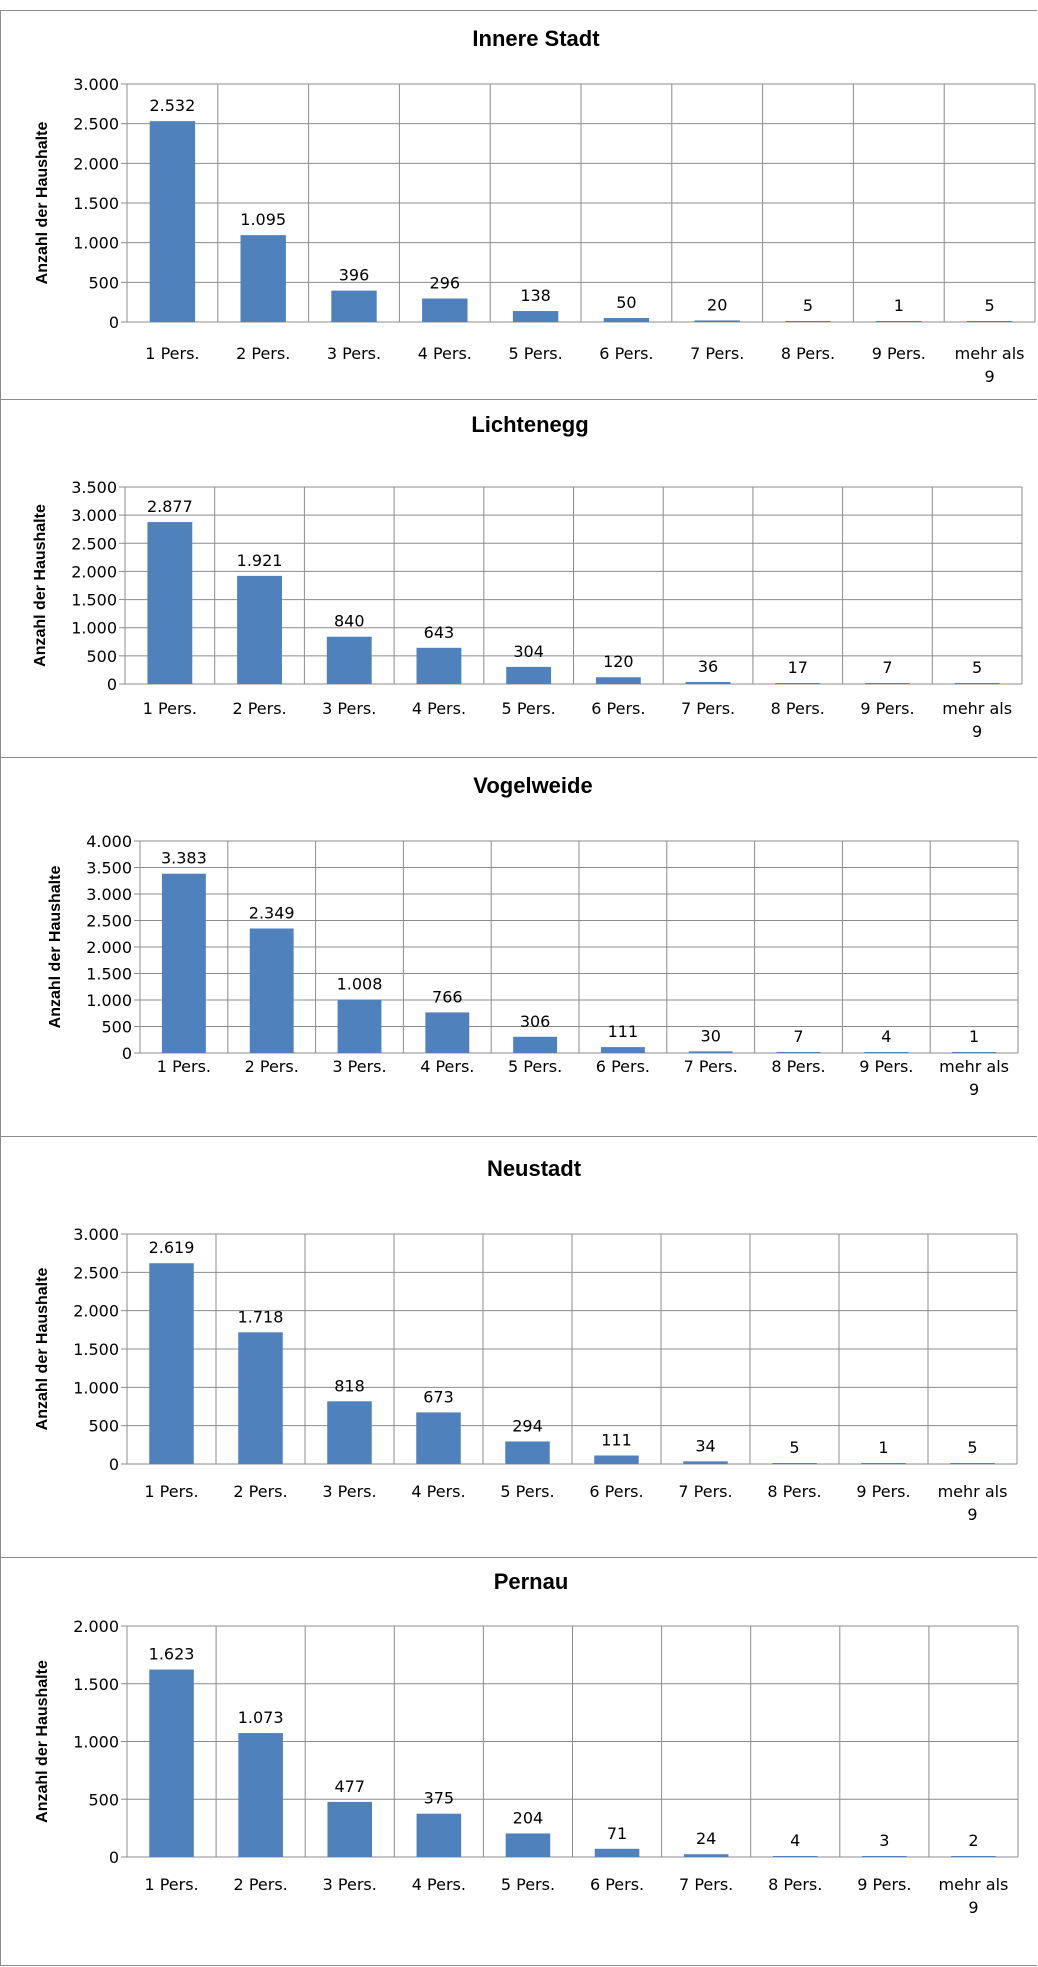 The image size is (1038, 1967). Describe the element at coordinates (109, 868) in the screenshot. I see `y-tick-label: 3.500` at that location.